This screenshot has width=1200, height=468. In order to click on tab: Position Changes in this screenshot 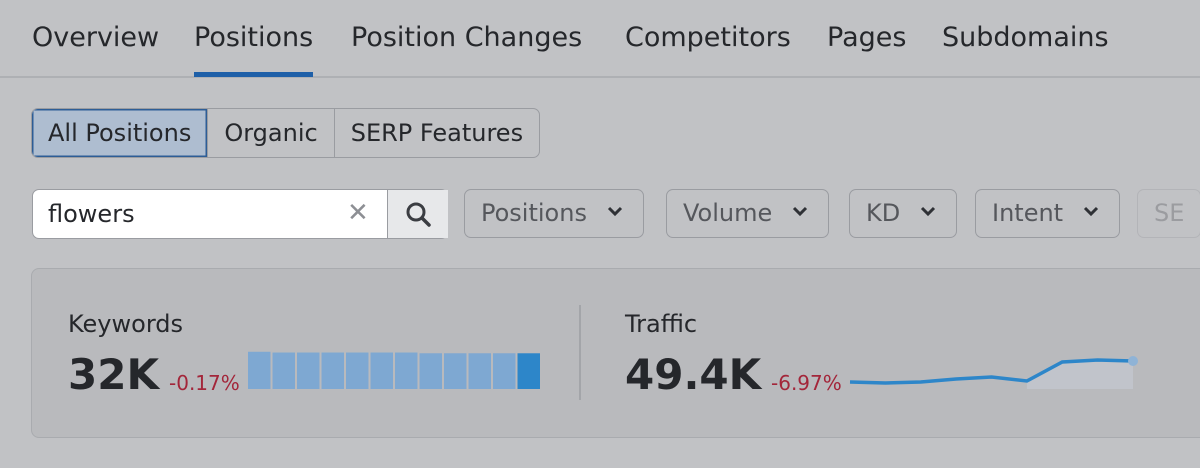, I will do `click(467, 37)`.